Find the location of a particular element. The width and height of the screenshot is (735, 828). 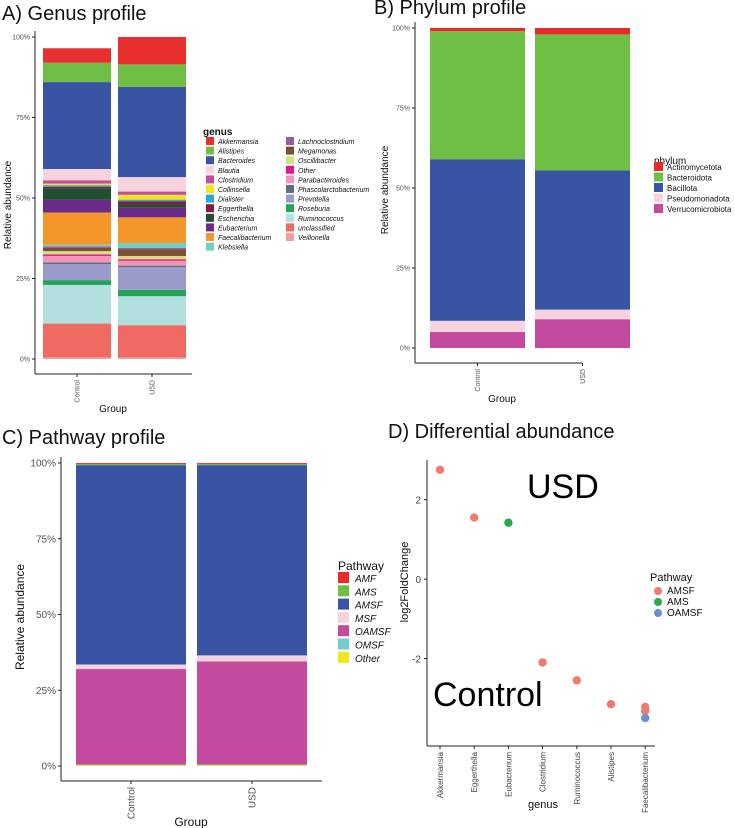

diff-x-tick-label: Akkermansia is located at coordinates (440, 774).